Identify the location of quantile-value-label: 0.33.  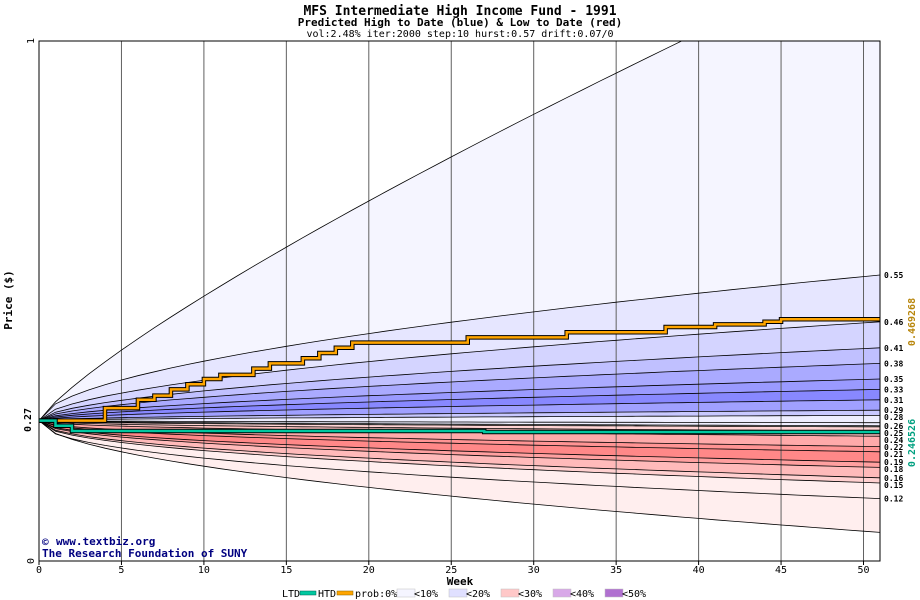
(893, 389).